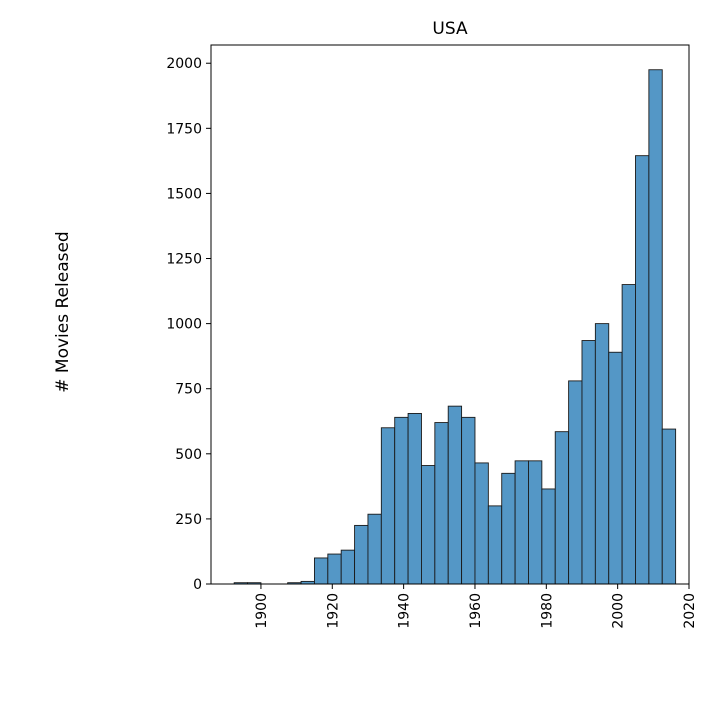  Describe the element at coordinates (547, 611) in the screenshot. I see `x-tick-label: 1980` at that location.